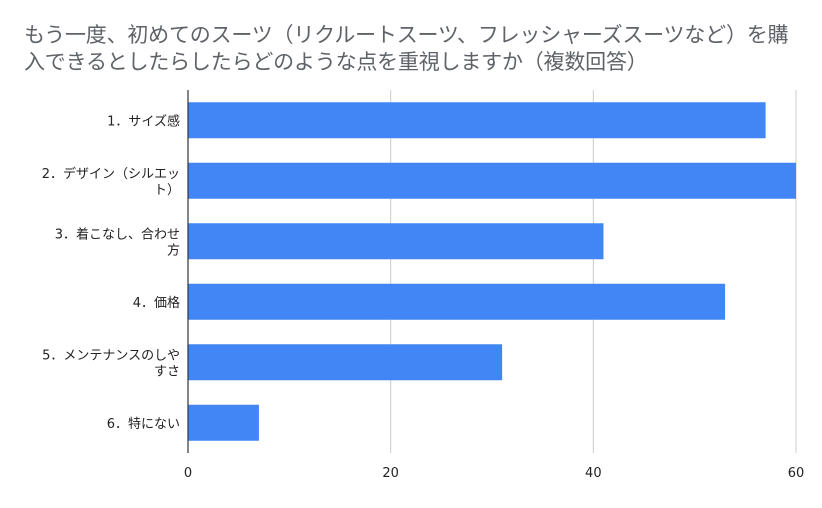  I want to click on category-label-5: 5．メンテナンスのしやすさ, so click(111, 363).